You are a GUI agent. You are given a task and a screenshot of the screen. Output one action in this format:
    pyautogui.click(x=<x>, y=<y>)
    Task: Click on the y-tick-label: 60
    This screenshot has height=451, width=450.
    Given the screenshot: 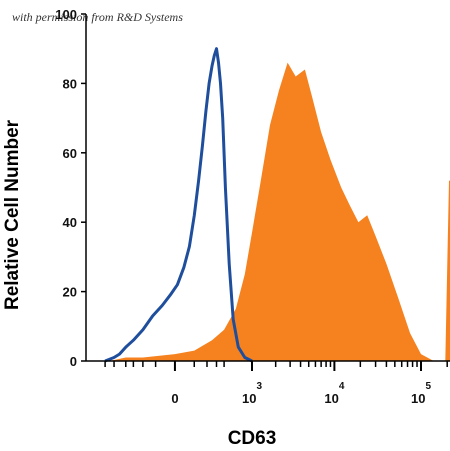 What is the action you would take?
    pyautogui.click(x=70, y=153)
    